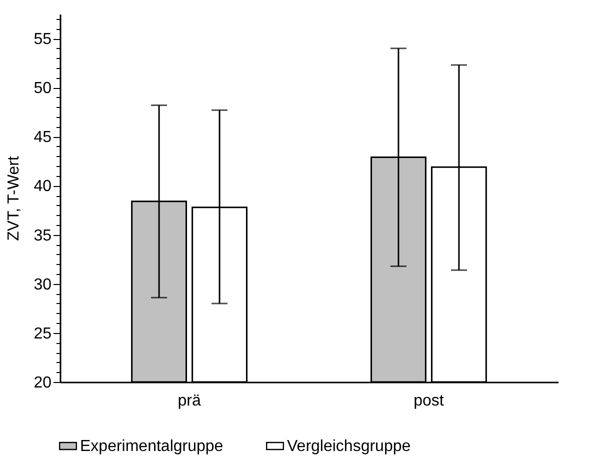 This screenshot has width=592, height=459. Describe the element at coordinates (43, 235) in the screenshot. I see `y-tick-label: 35` at that location.